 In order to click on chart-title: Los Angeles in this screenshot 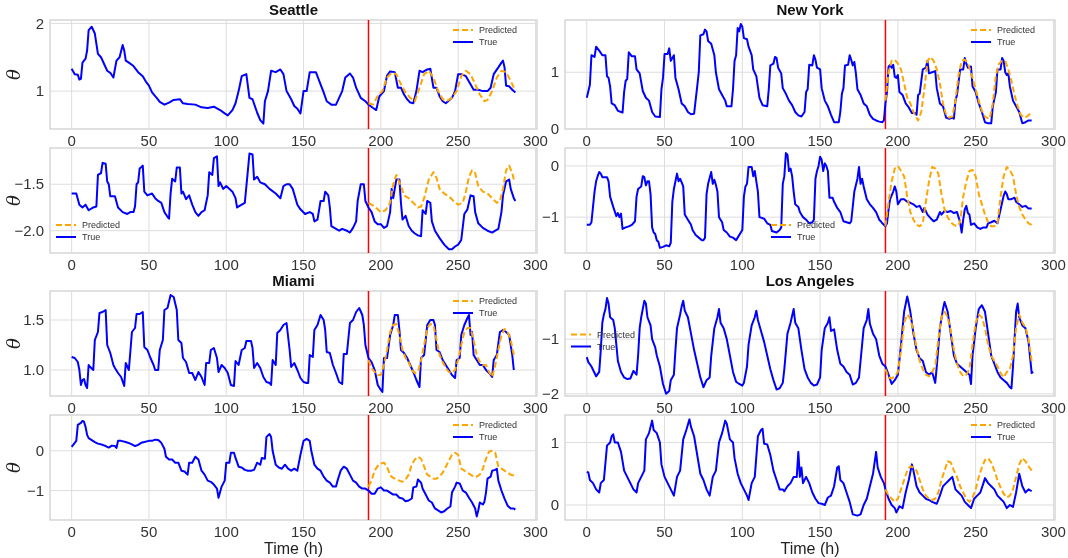, I will do `click(810, 280)`.